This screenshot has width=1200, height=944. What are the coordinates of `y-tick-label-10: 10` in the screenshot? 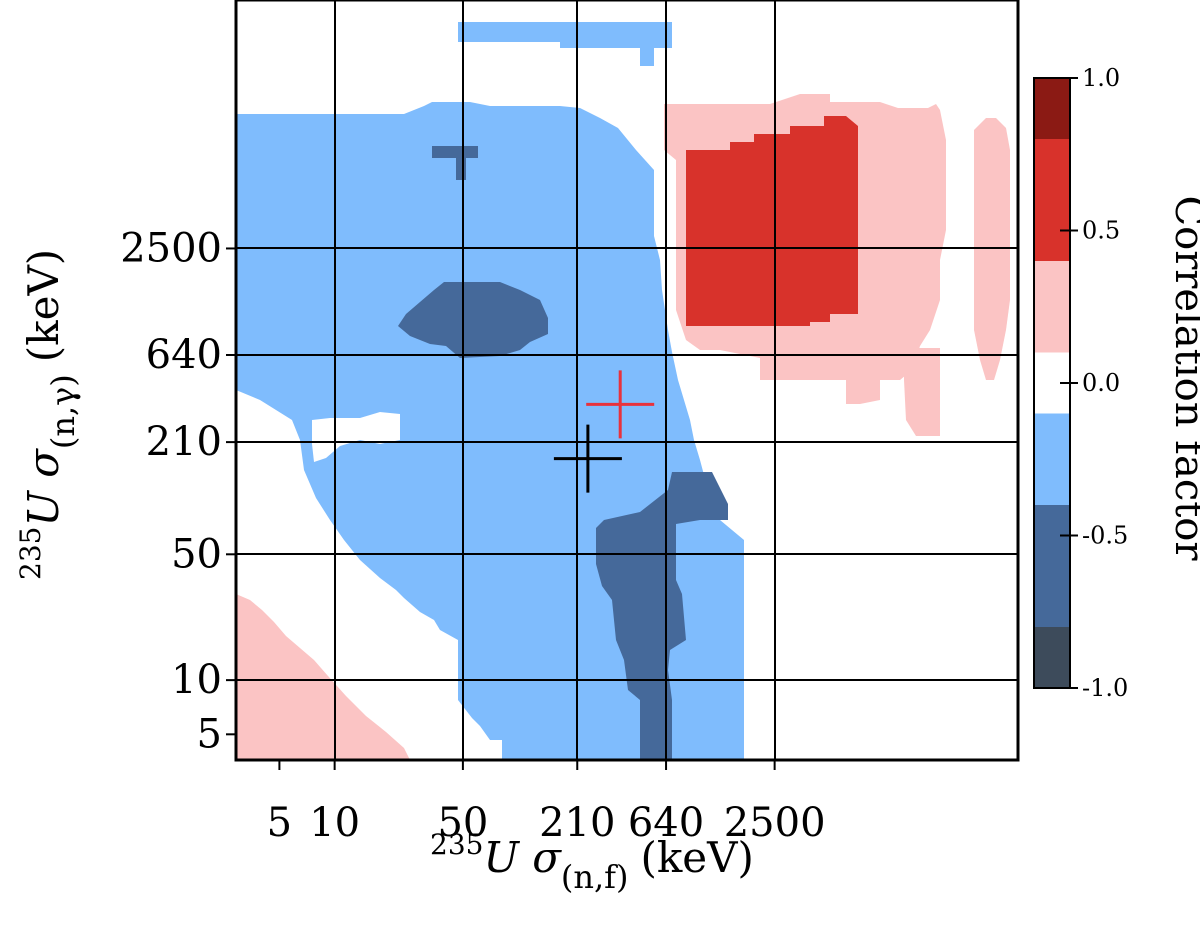 It's located at (196, 680).